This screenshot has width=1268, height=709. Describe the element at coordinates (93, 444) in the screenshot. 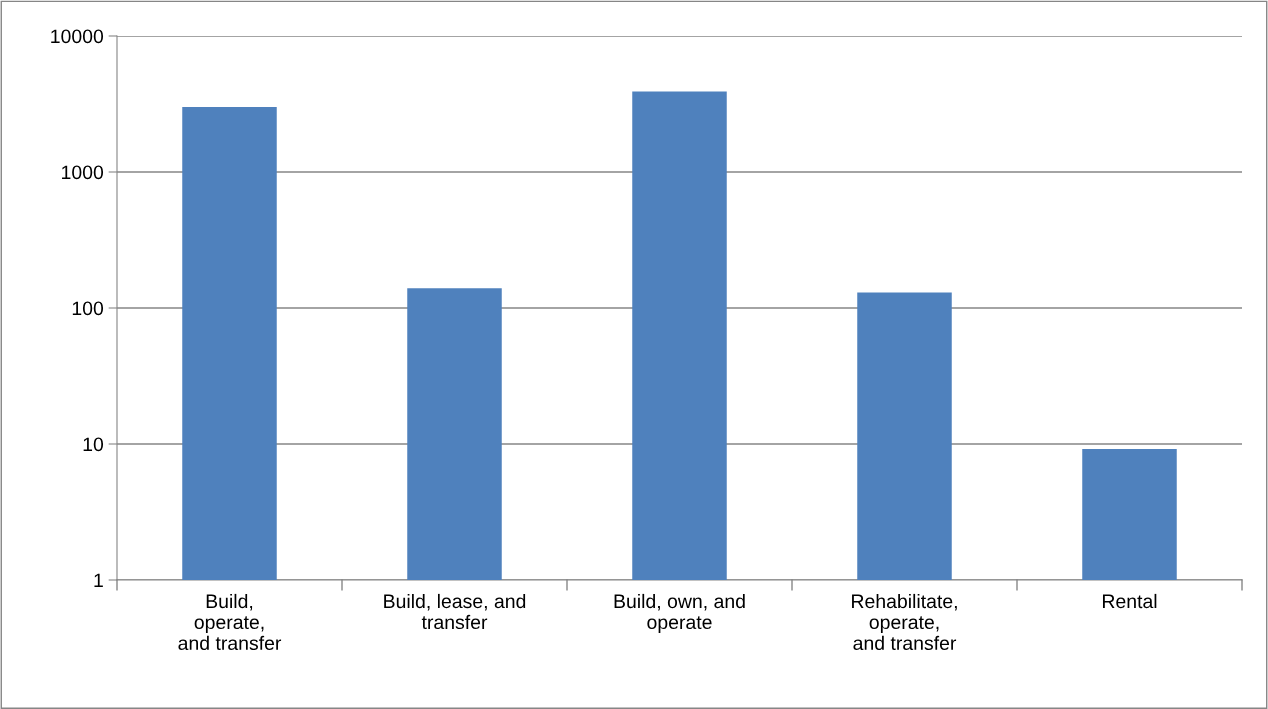

I see `y-tick-label: 10` at that location.